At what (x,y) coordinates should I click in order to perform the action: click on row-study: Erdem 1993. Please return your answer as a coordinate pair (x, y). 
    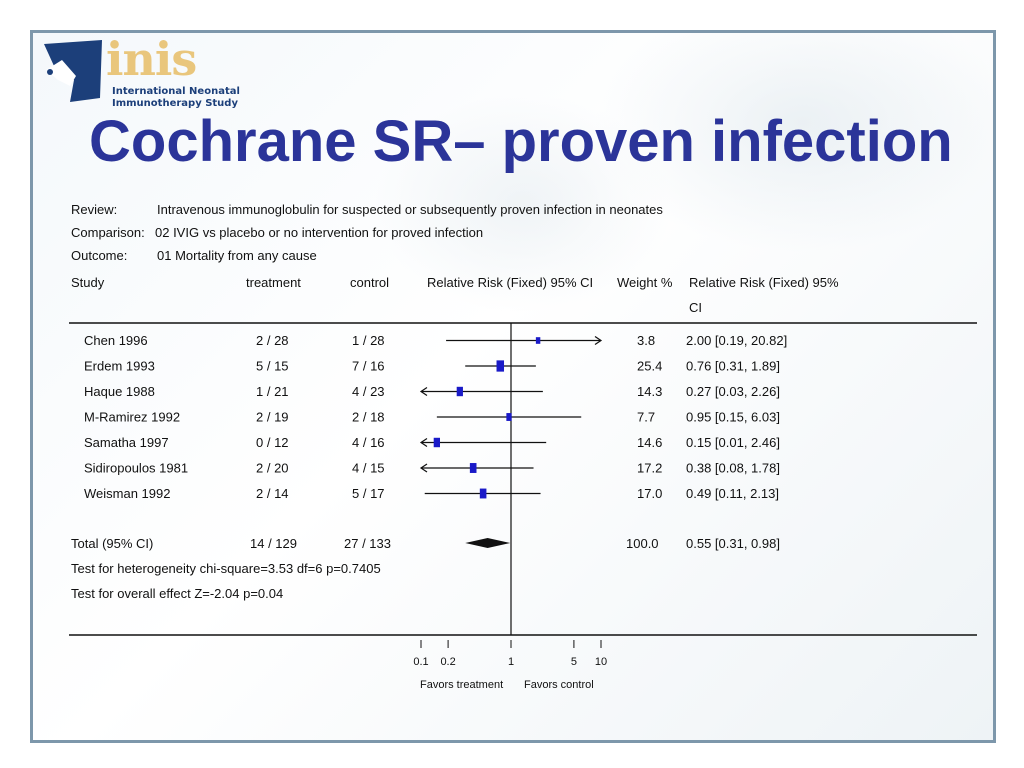
    Looking at the image, I should click on (119, 366).